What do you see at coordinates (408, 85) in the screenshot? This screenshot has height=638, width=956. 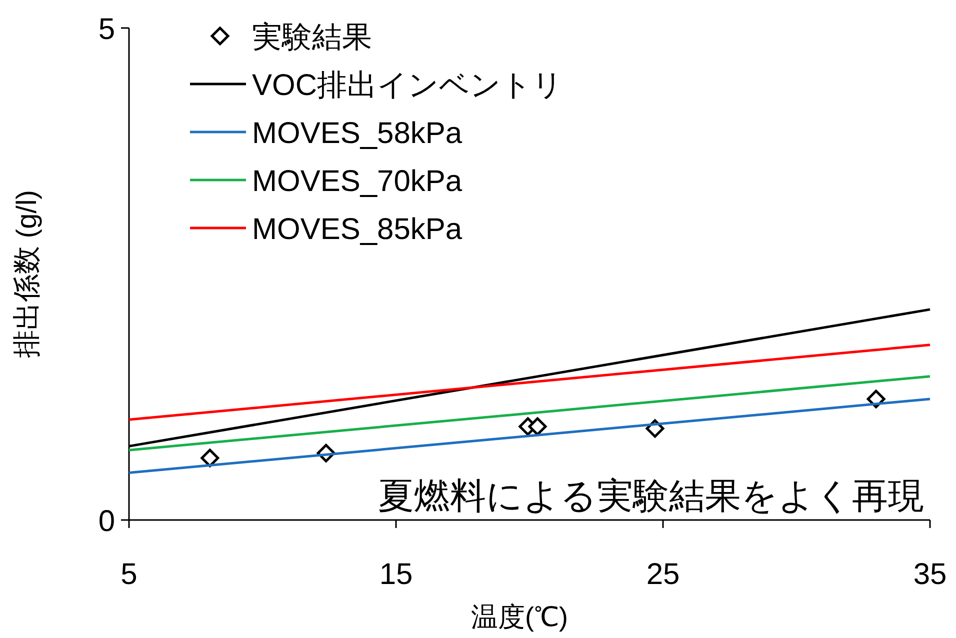 I see `legend-label: VOC排出インベントリ` at bounding box center [408, 85].